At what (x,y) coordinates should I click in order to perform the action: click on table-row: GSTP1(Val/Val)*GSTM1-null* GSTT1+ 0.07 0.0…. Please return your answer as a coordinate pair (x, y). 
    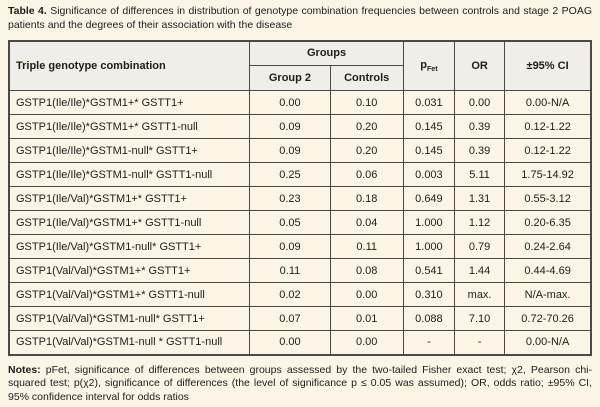
    Looking at the image, I should click on (300, 319).